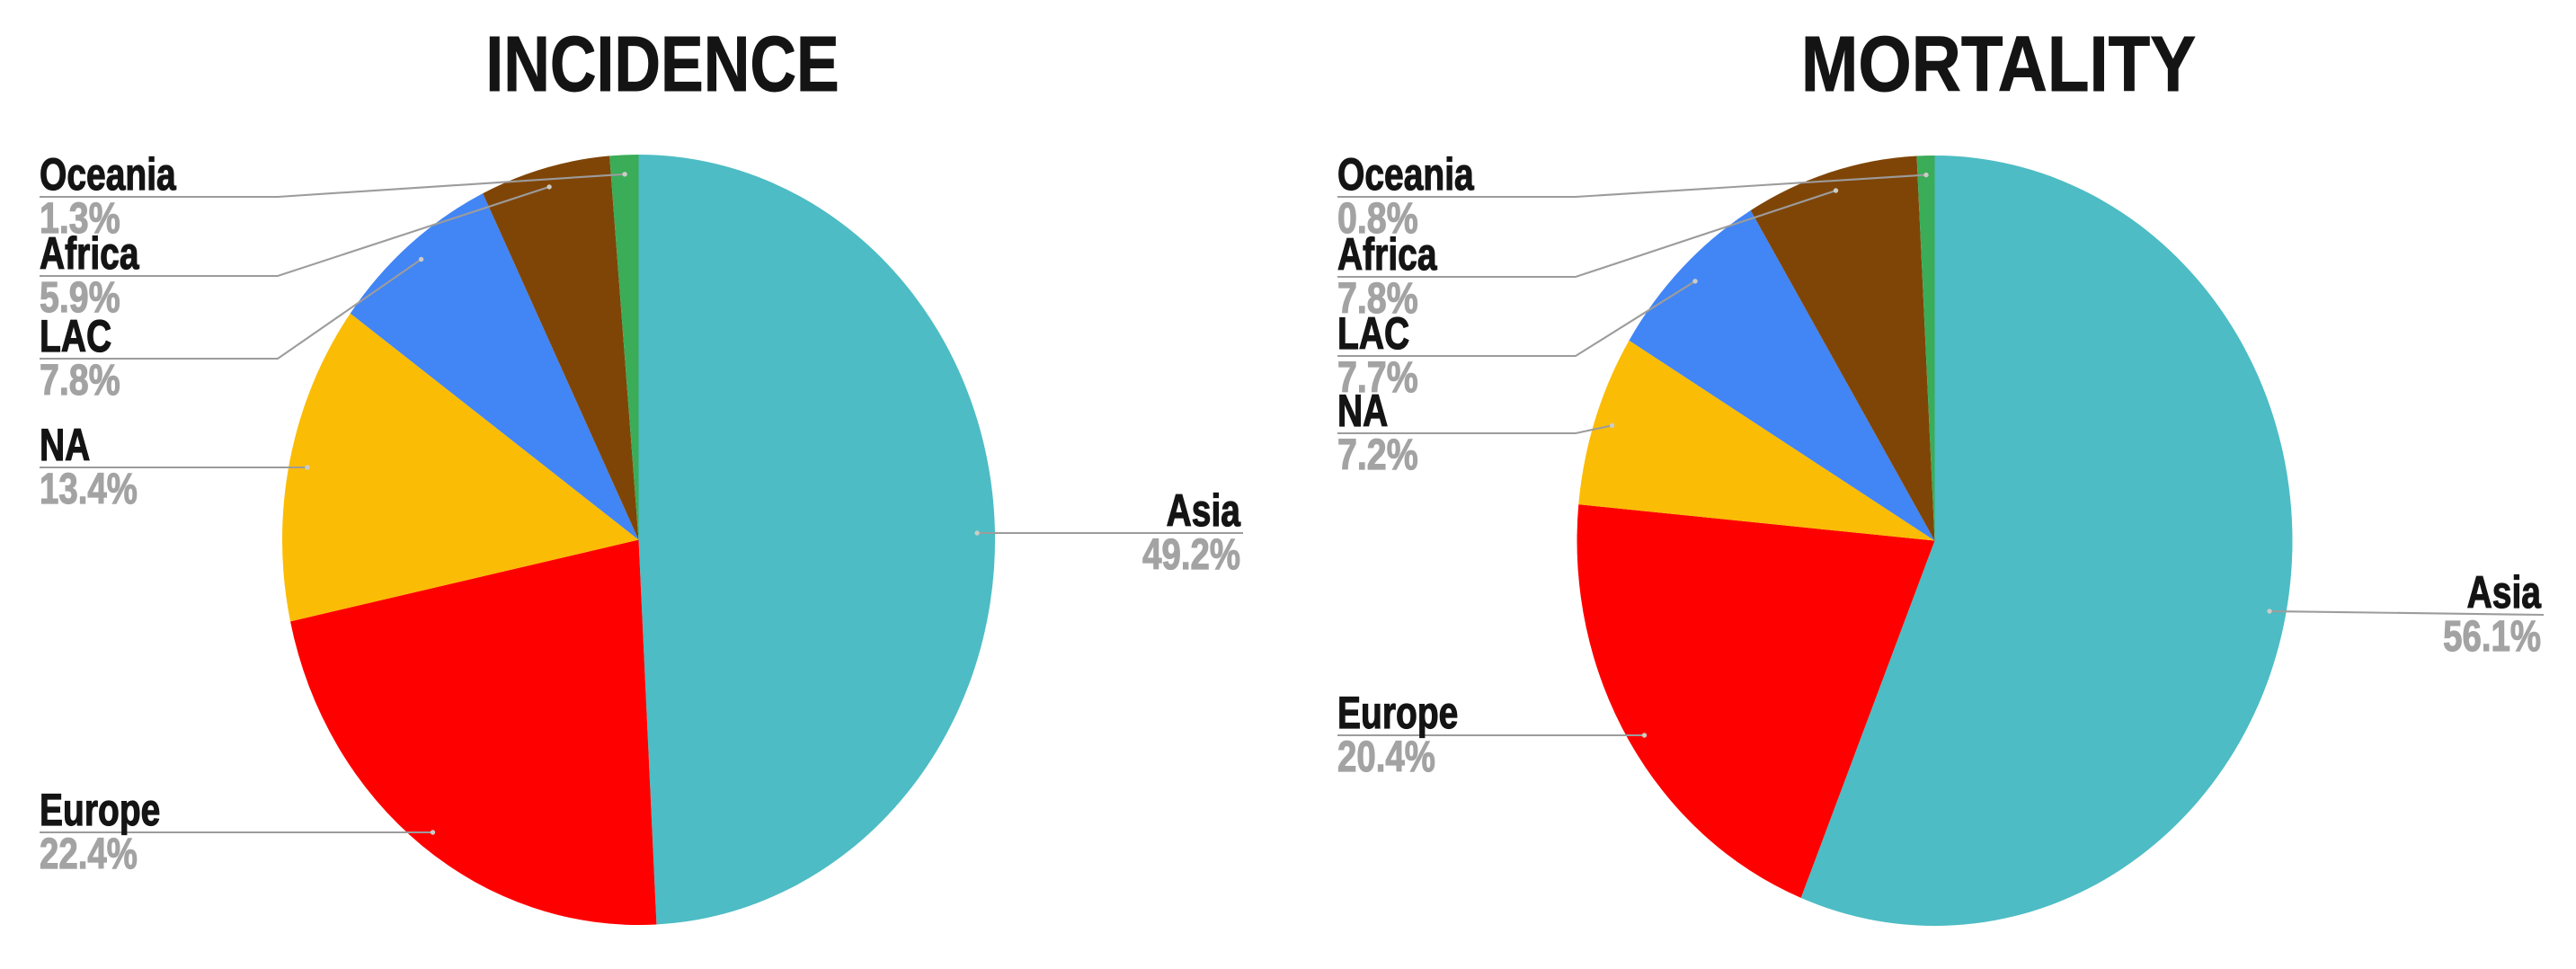  What do you see at coordinates (1191, 555) in the screenshot?
I see `svg-text: 49.2%` at bounding box center [1191, 555].